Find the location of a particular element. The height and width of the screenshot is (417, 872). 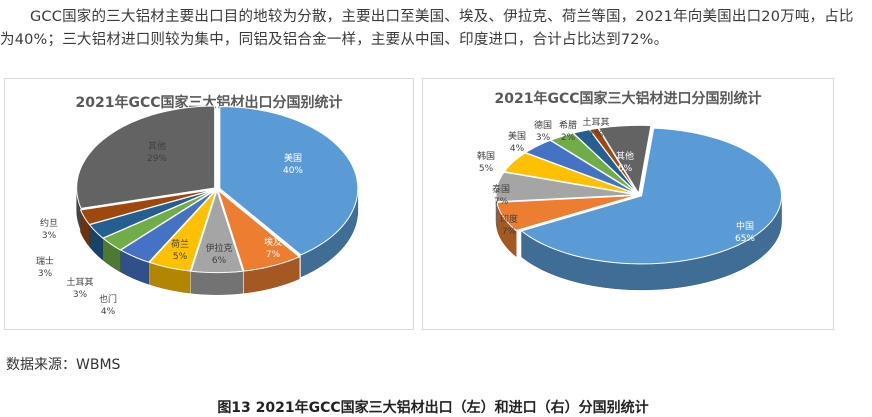

slice-约旦 is located at coordinates (147, 207).